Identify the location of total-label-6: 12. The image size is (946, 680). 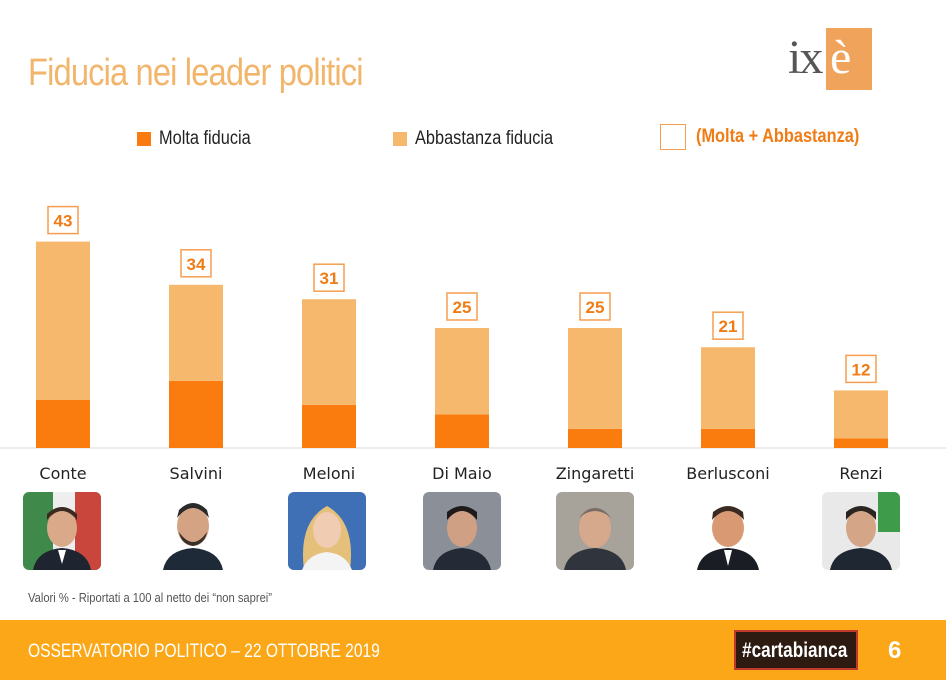
(861, 369).